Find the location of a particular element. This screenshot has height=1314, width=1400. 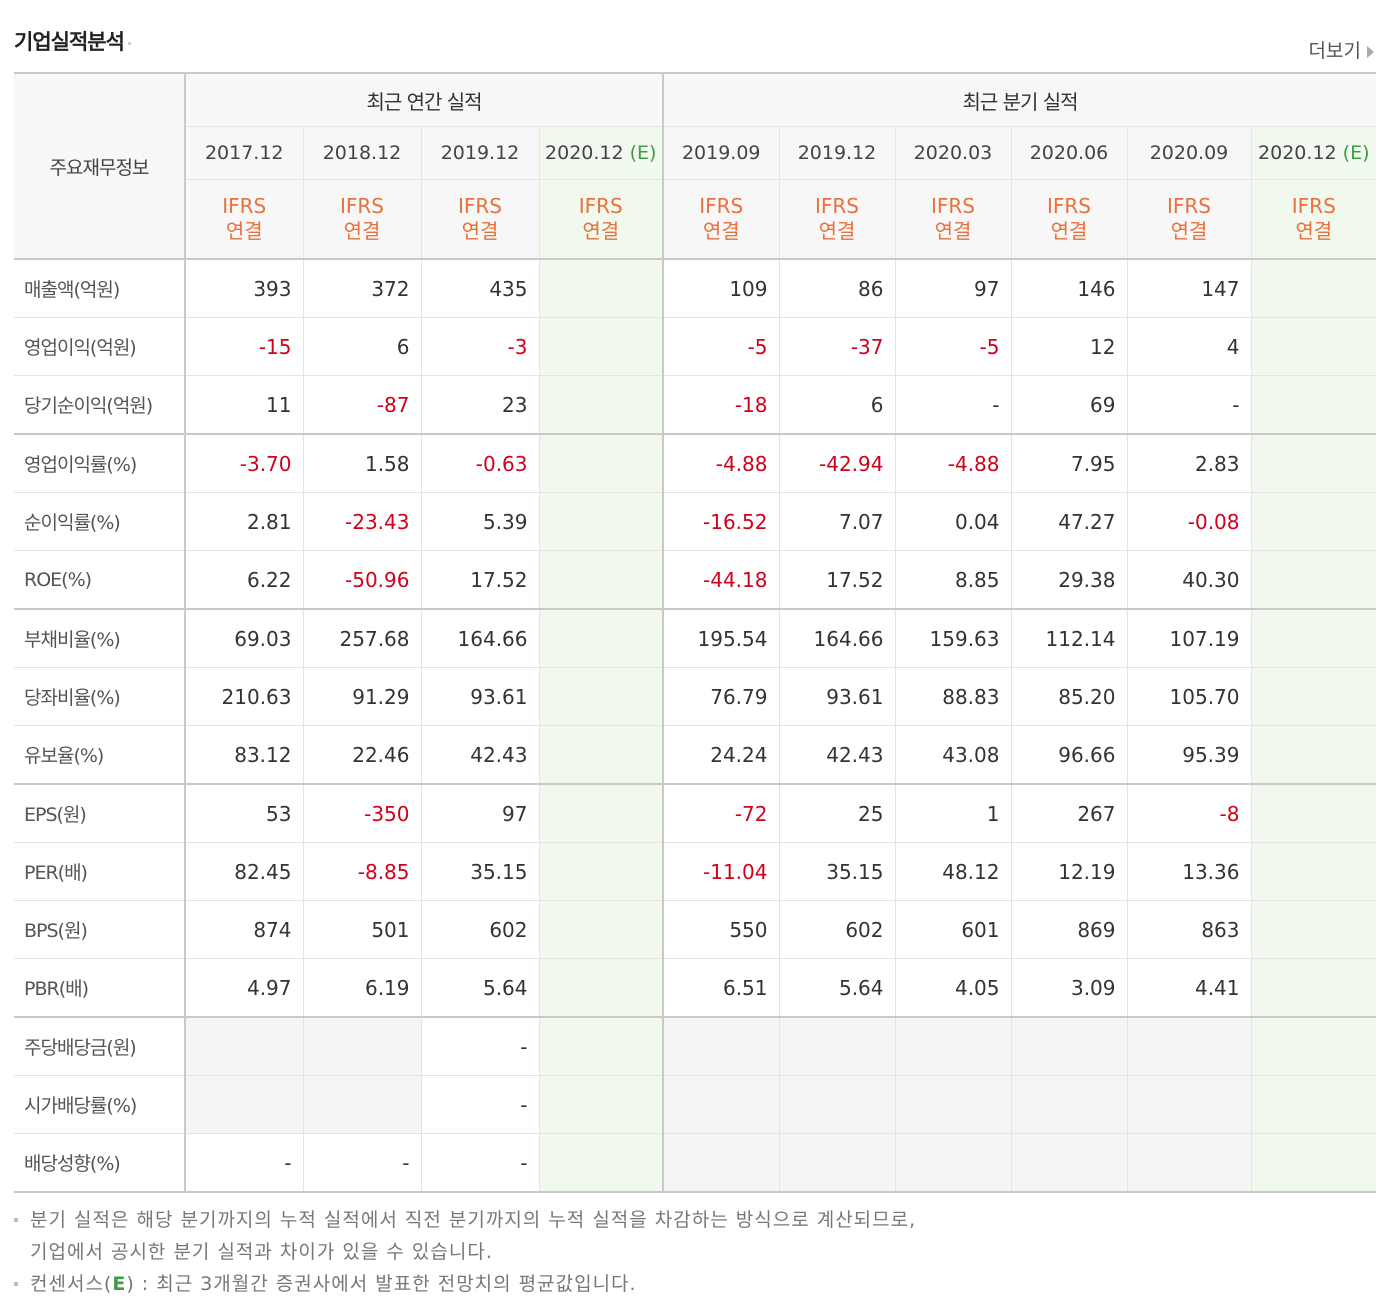

table-row: 영업이익(억원) -15 6 -3 -5 -37 -5 12 4 is located at coordinates (695, 346).